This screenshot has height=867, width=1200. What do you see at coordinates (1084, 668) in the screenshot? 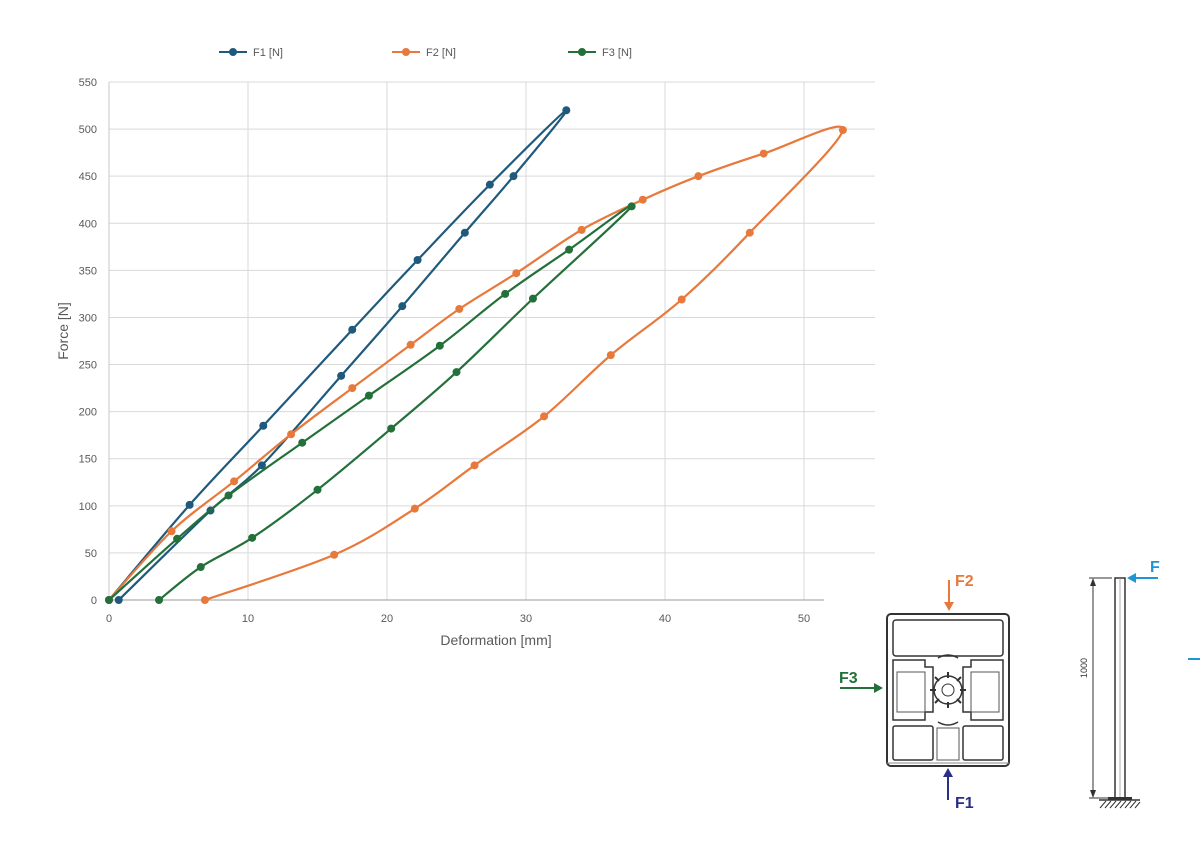
I see `length-dimension-label: 1000` at bounding box center [1084, 668].